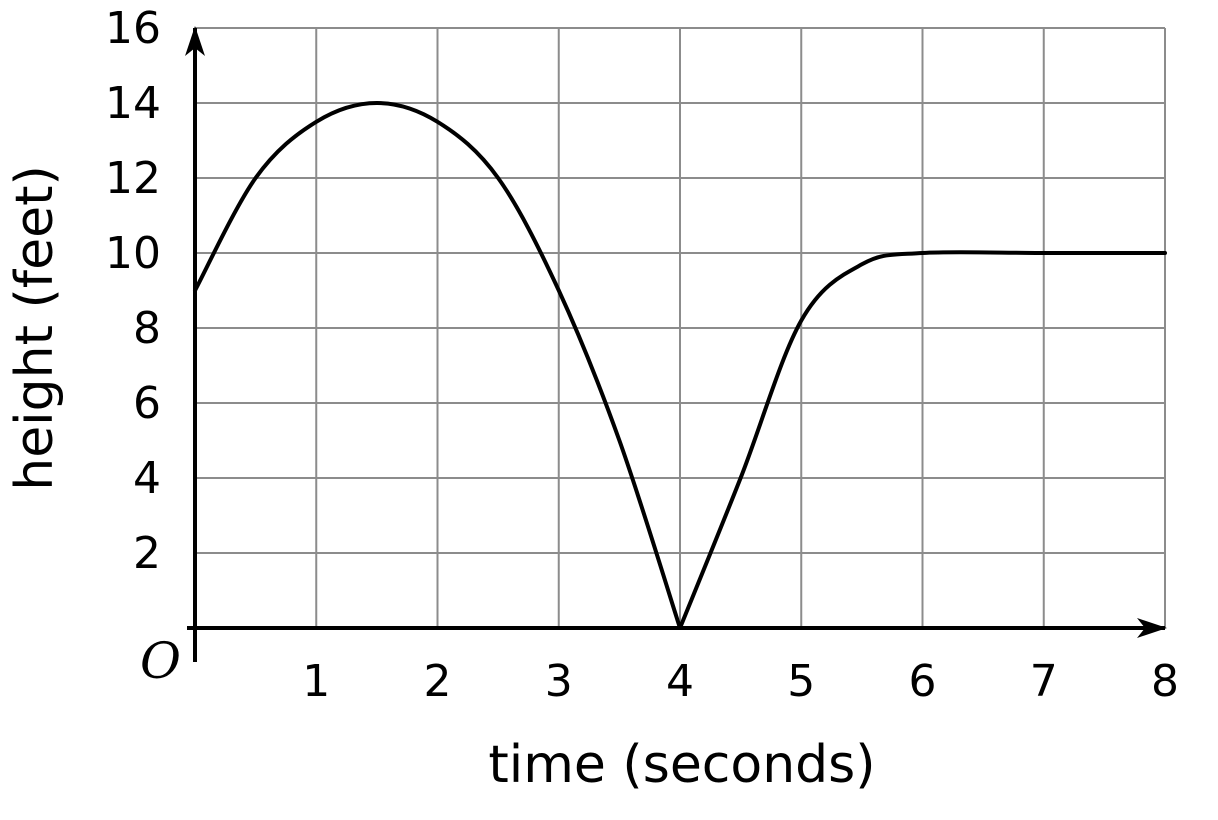  Describe the element at coordinates (1165, 681) in the screenshot. I see `x-tick-label: 8` at that location.